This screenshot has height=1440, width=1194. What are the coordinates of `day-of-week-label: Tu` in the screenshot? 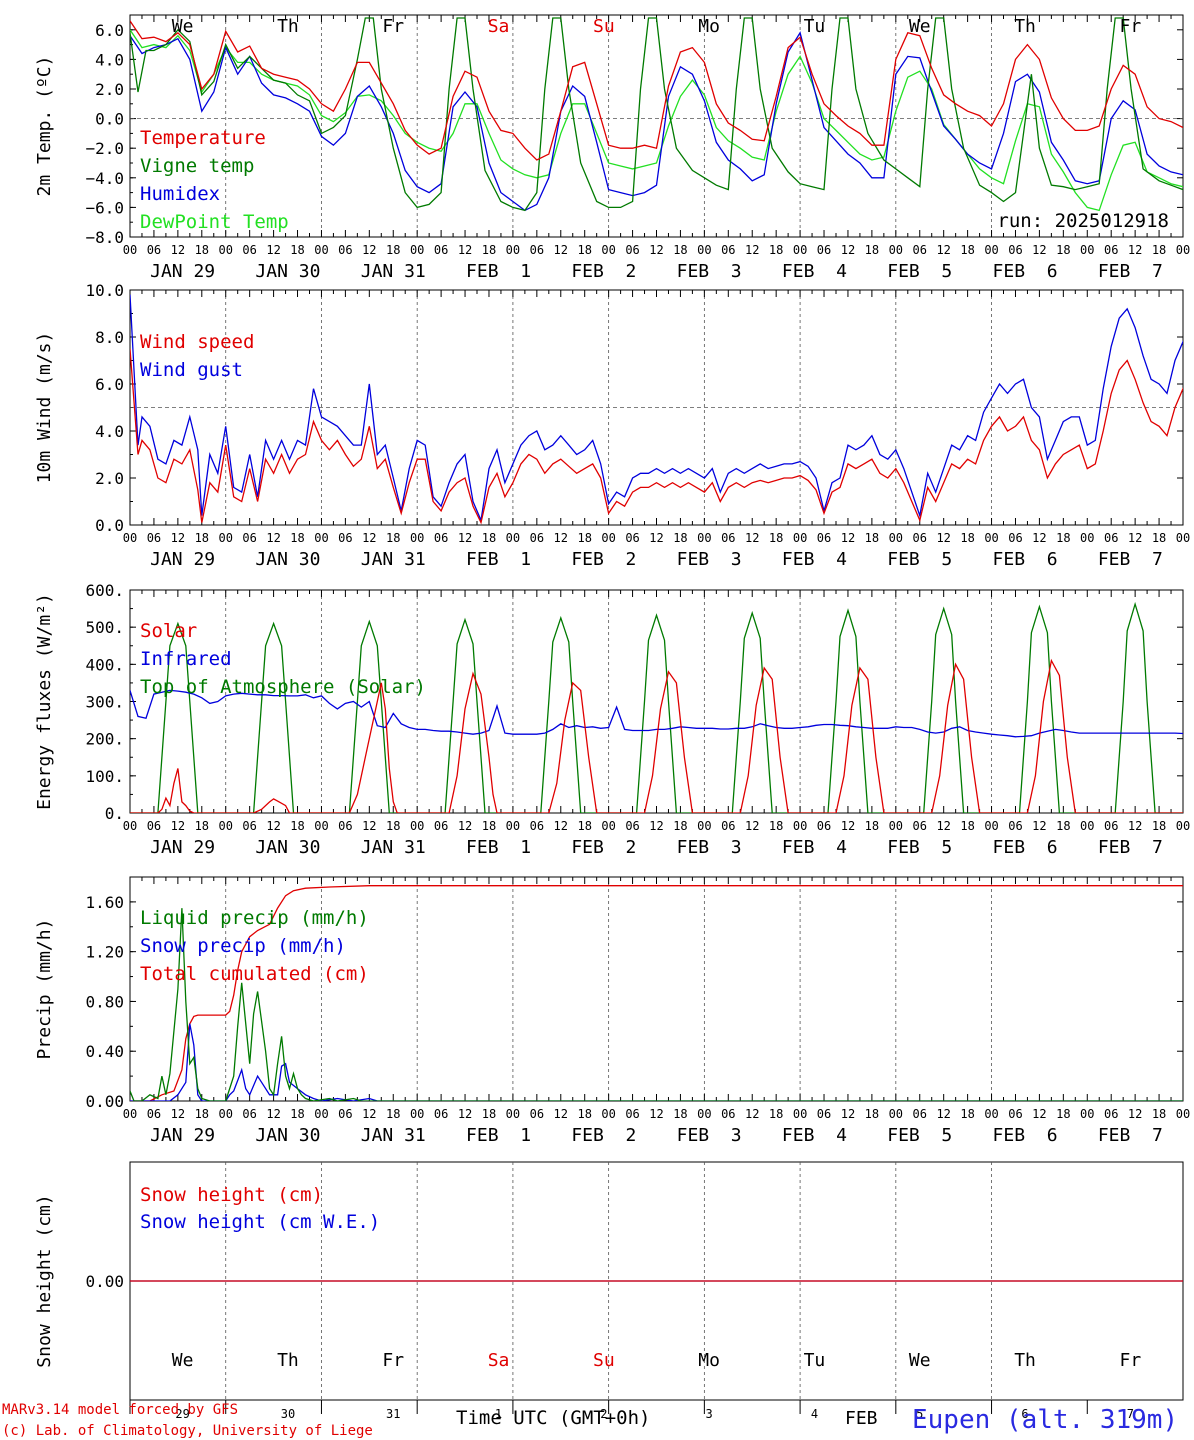 It's located at (815, 1360).